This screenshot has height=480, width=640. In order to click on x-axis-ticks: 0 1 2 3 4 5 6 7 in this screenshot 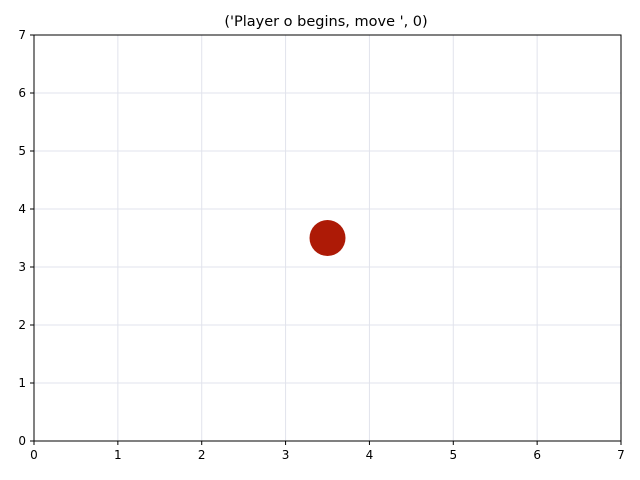, I will do `click(327, 451)`.